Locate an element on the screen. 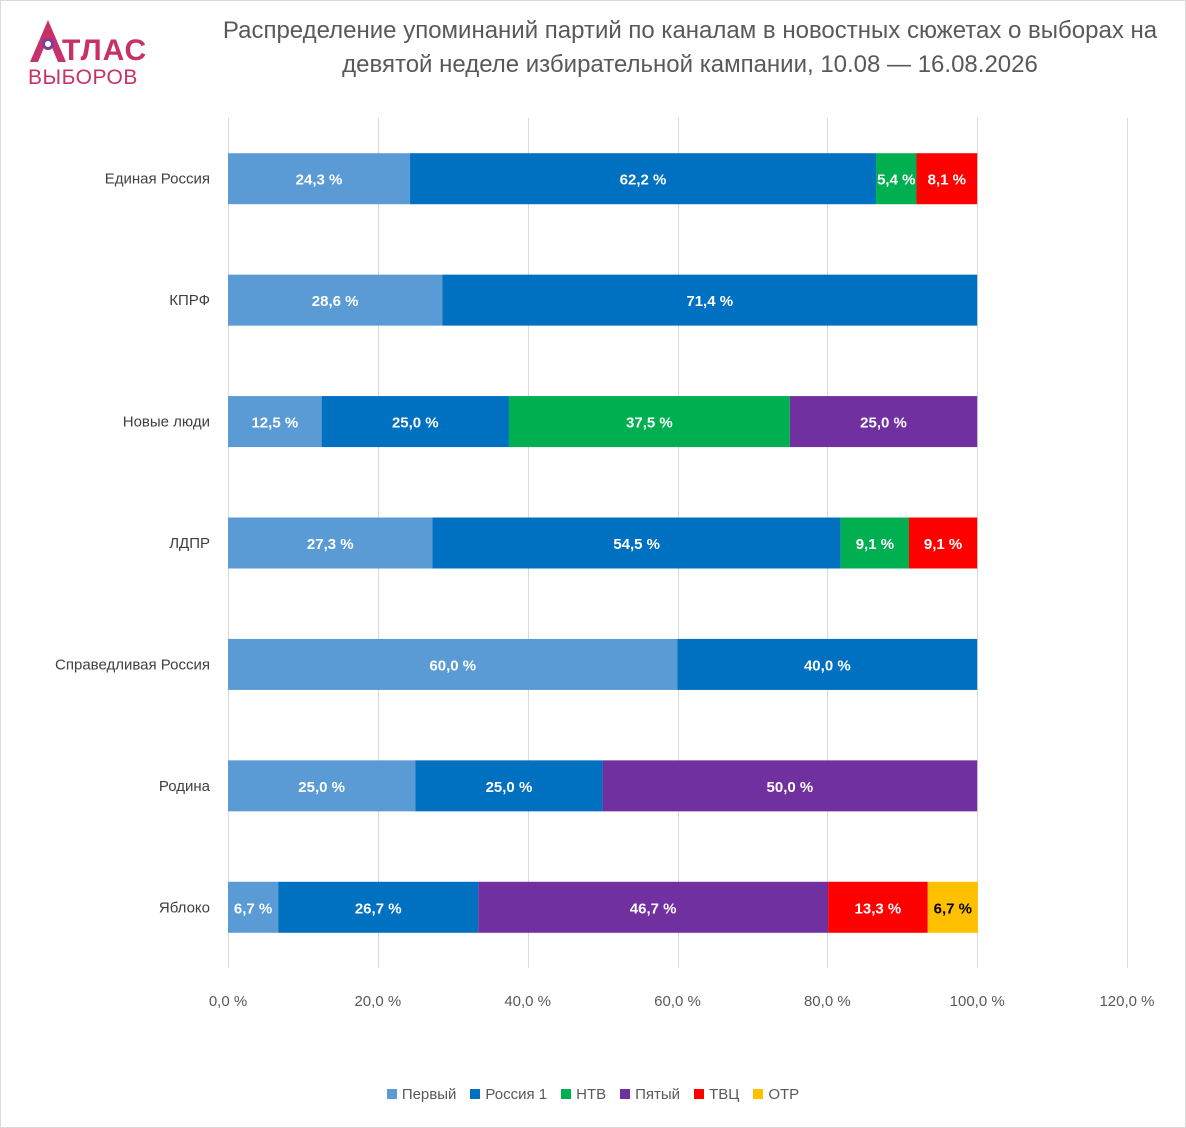  bar-data-label: 12,5 % is located at coordinates (274, 423).